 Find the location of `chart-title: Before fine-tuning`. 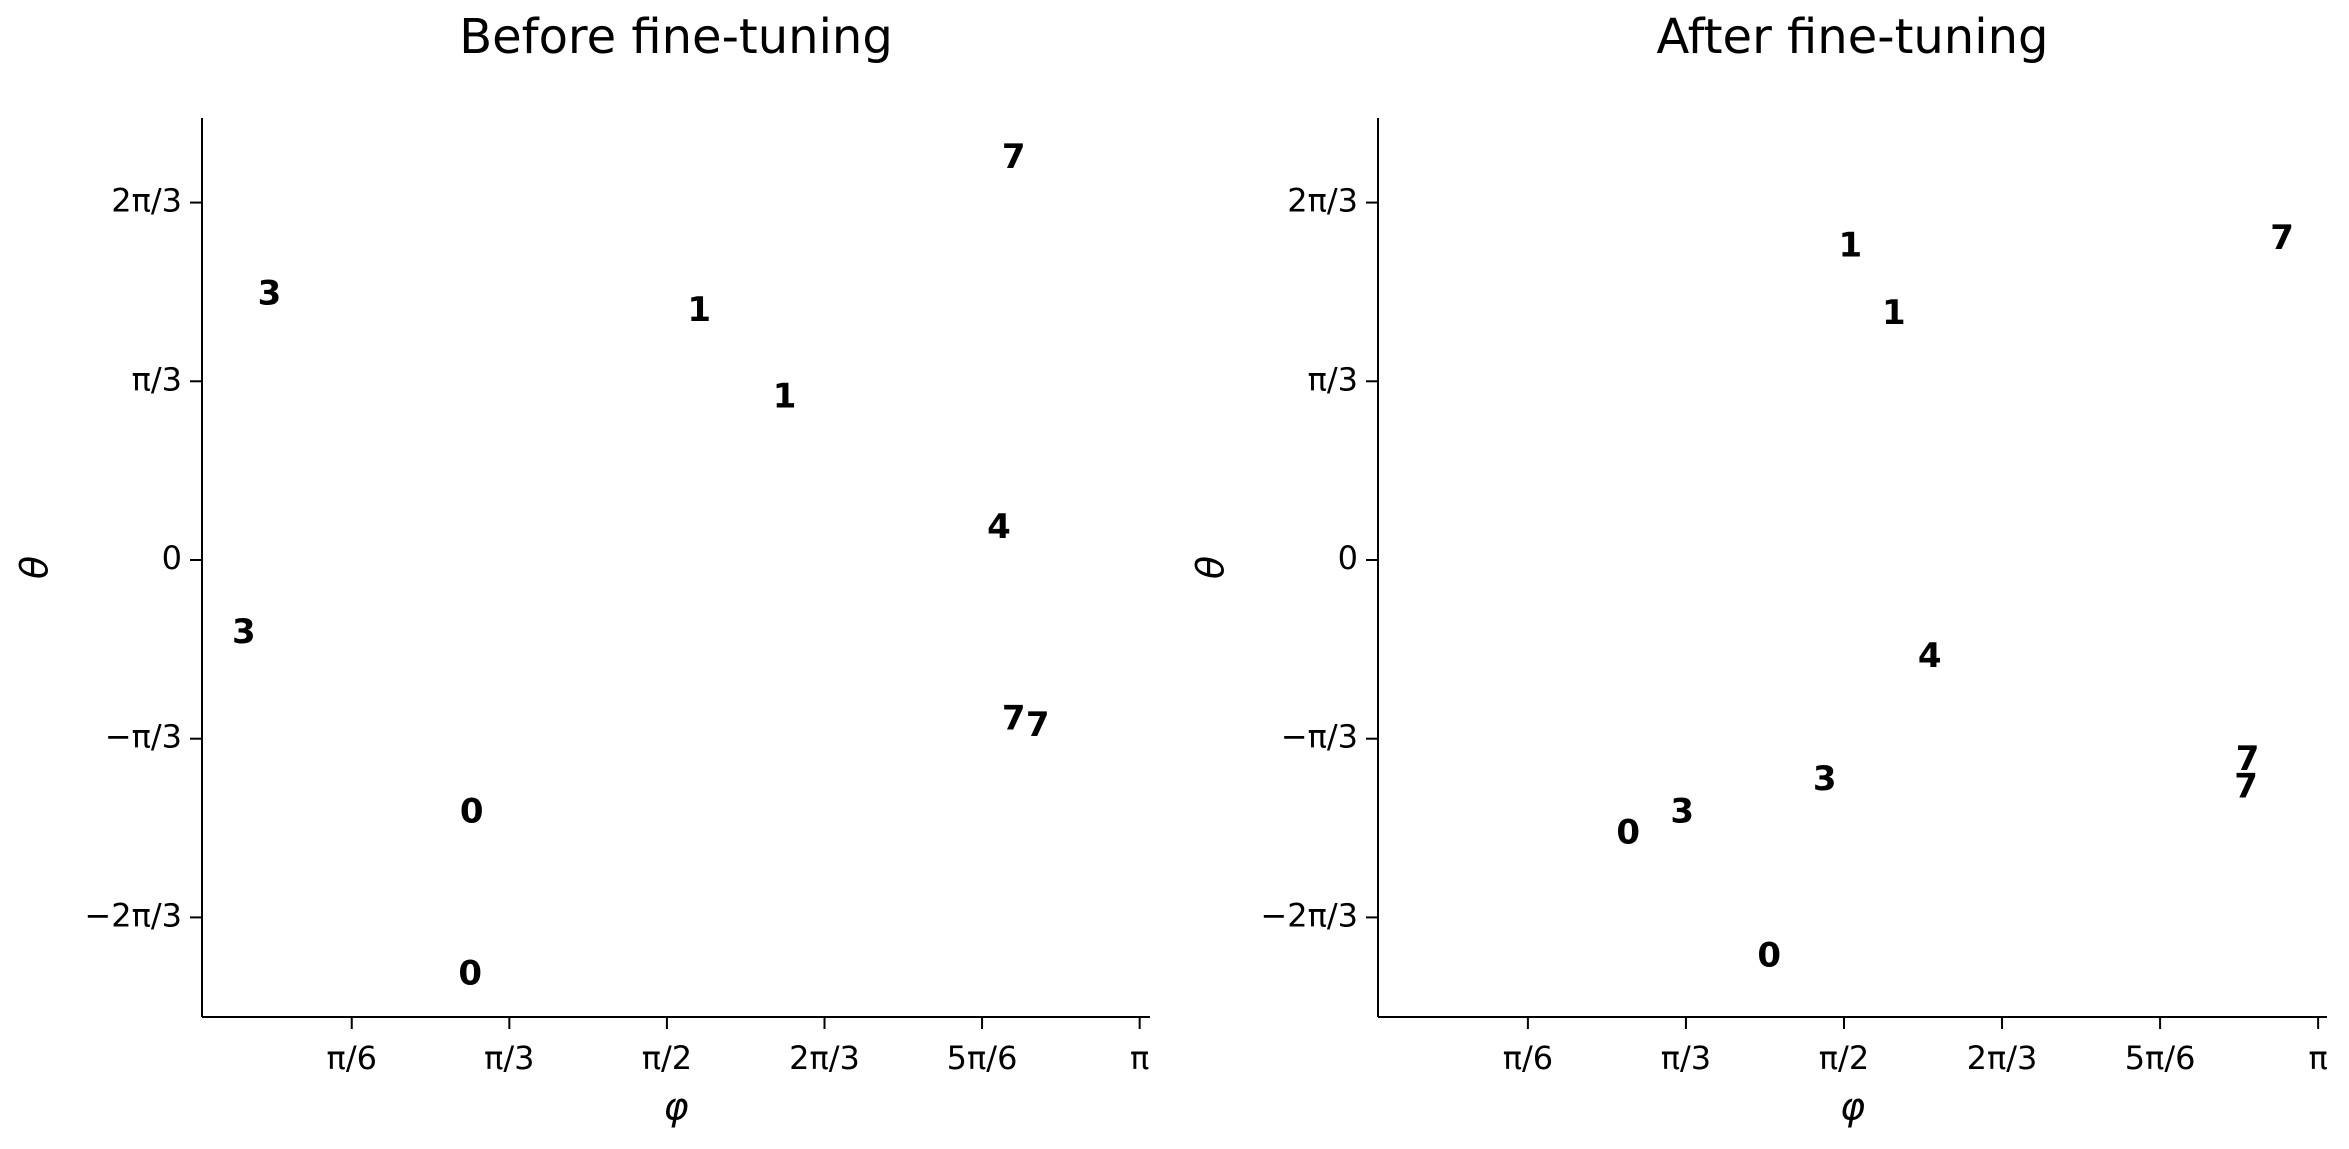

chart-title: Before fine-tuning is located at coordinates (676, 37).